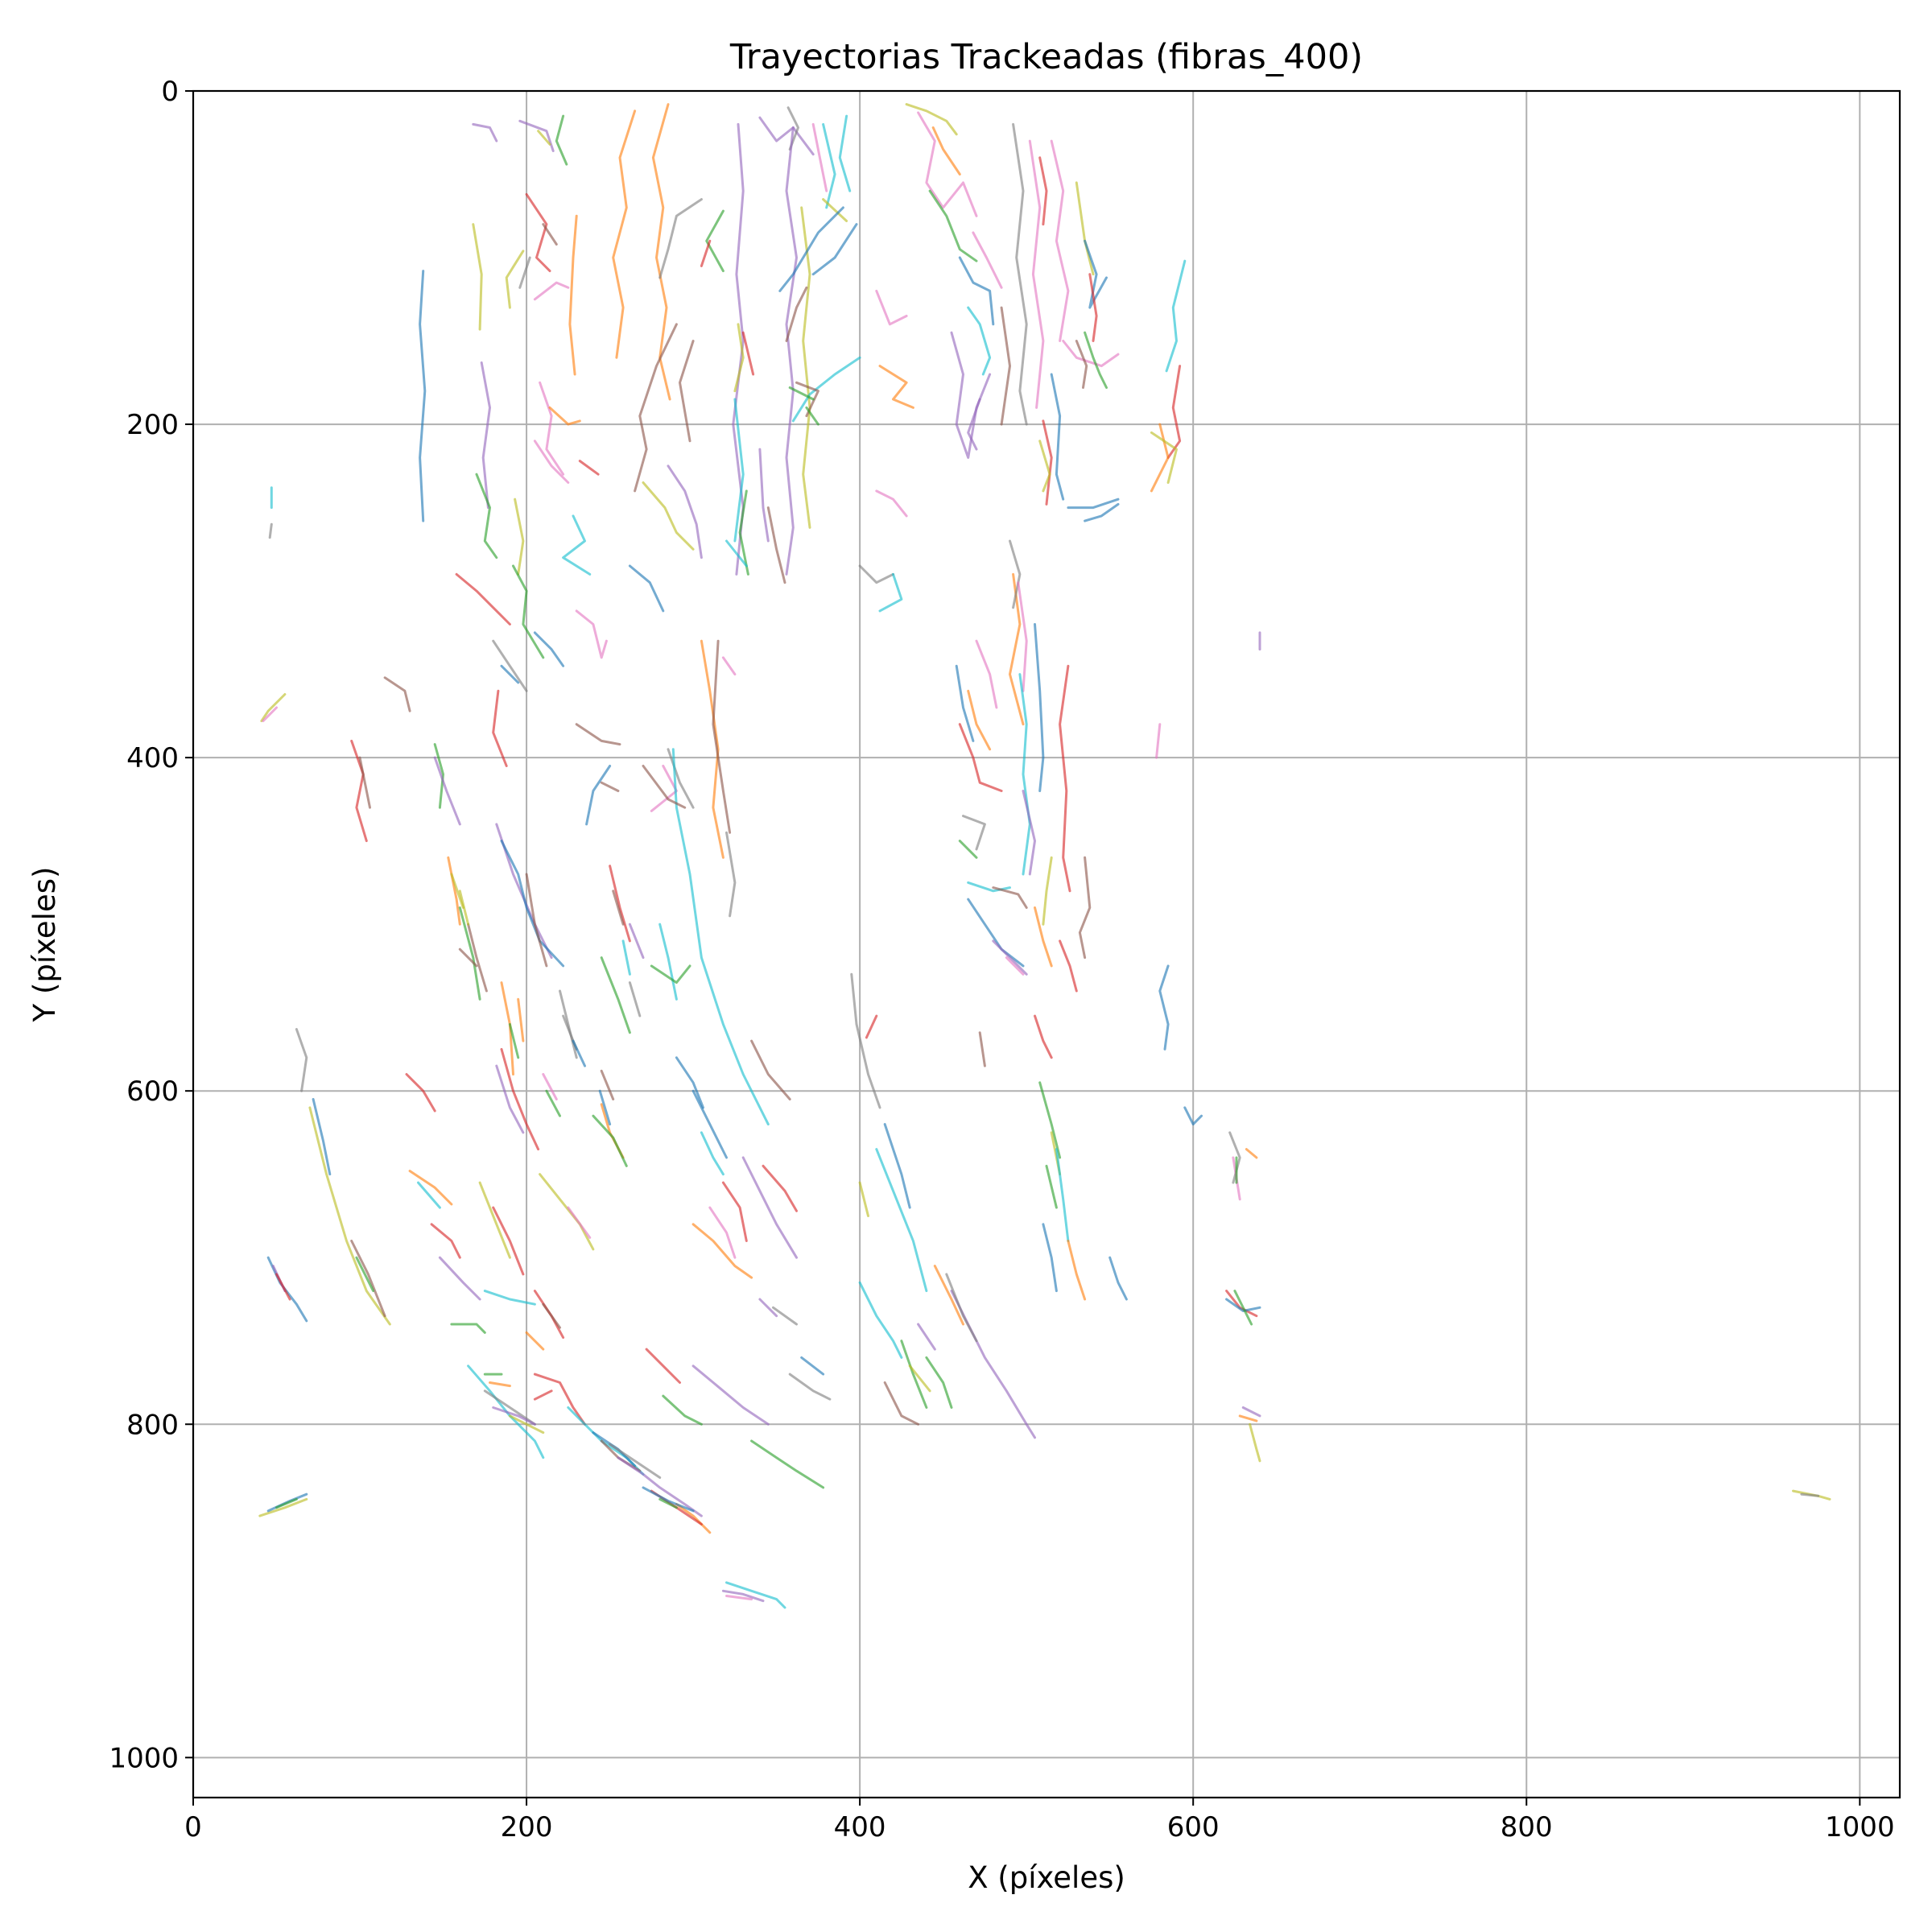  Describe the element at coordinates (152, 425) in the screenshot. I see `y-tick-label: 200` at that location.